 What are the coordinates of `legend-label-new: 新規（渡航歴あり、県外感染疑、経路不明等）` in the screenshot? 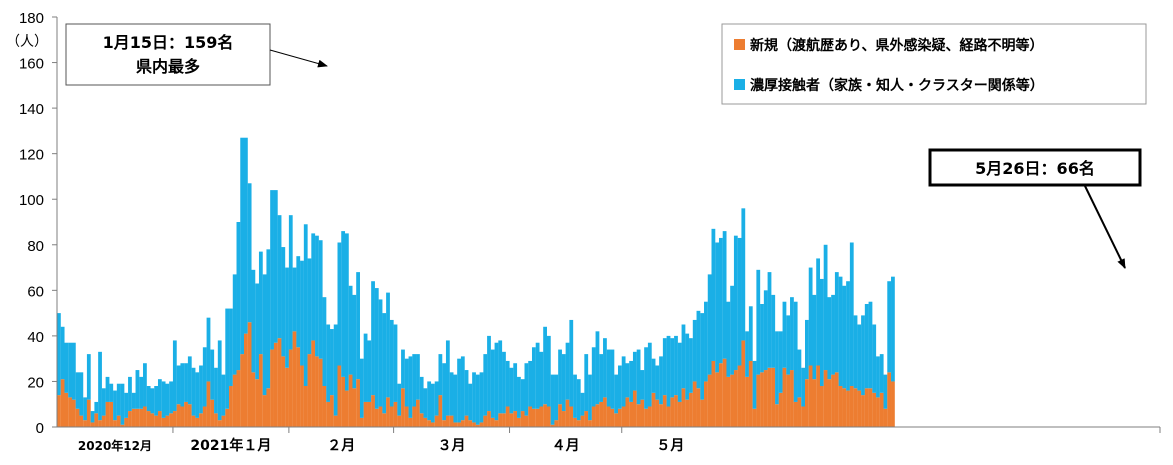 It's located at (896, 45).